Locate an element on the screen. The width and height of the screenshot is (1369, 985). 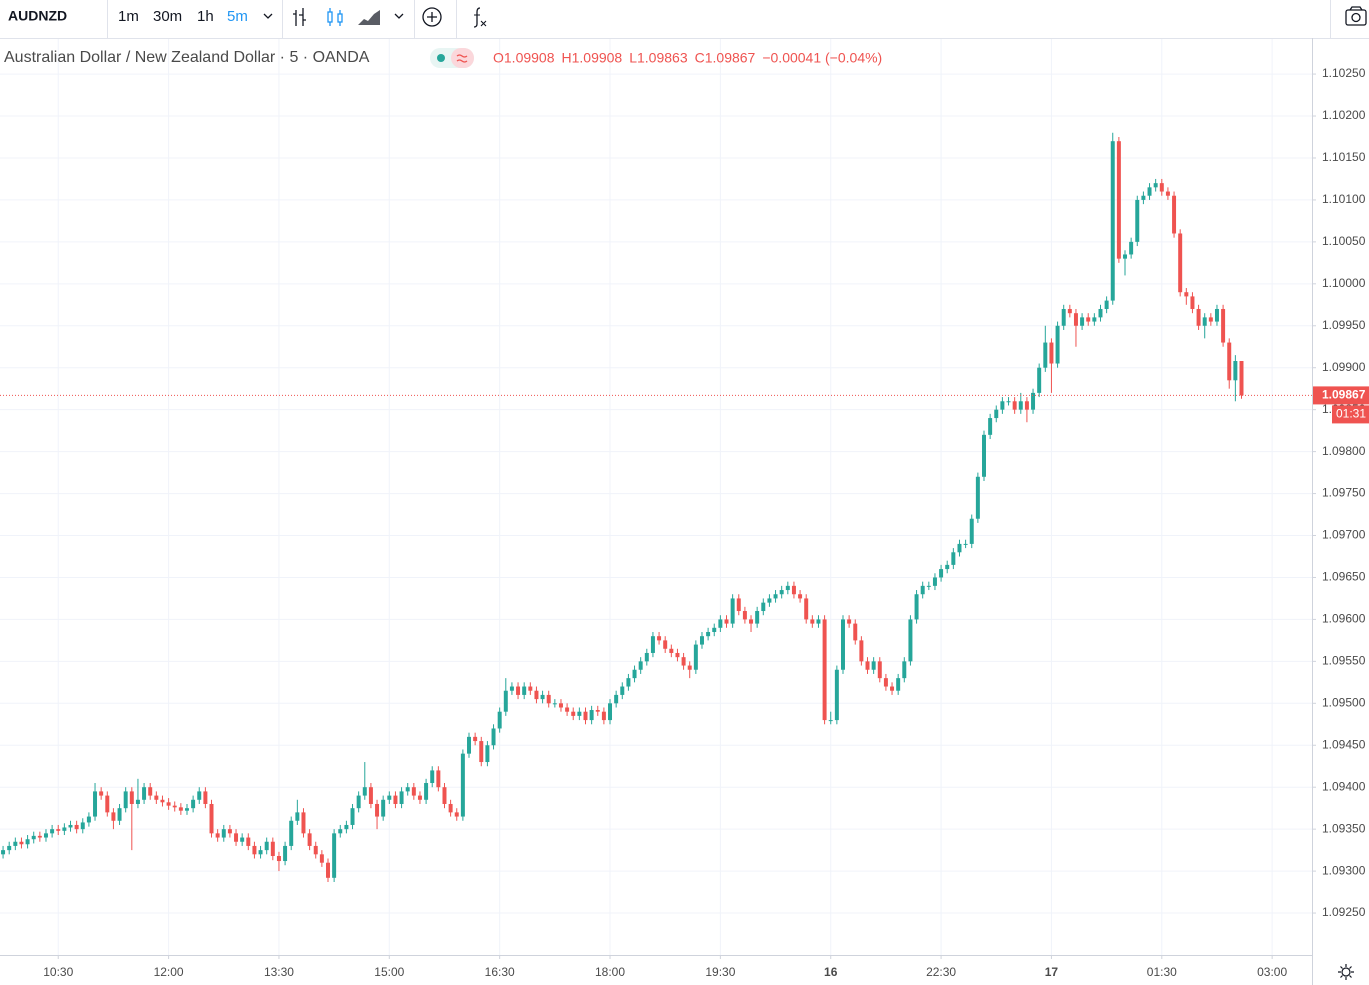
interval-dropdown is located at coordinates (268, 16).